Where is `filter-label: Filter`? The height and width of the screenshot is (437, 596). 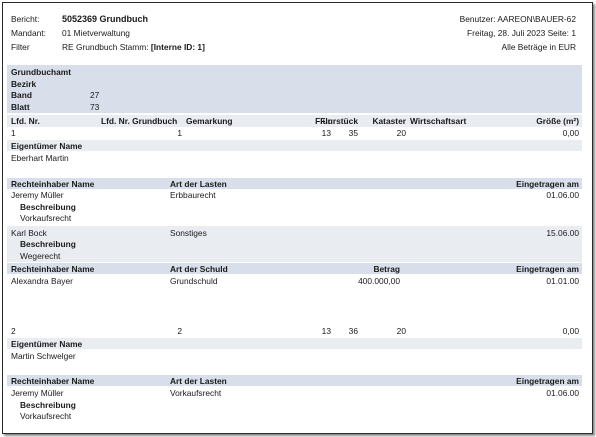 filter-label: Filter is located at coordinates (20, 47).